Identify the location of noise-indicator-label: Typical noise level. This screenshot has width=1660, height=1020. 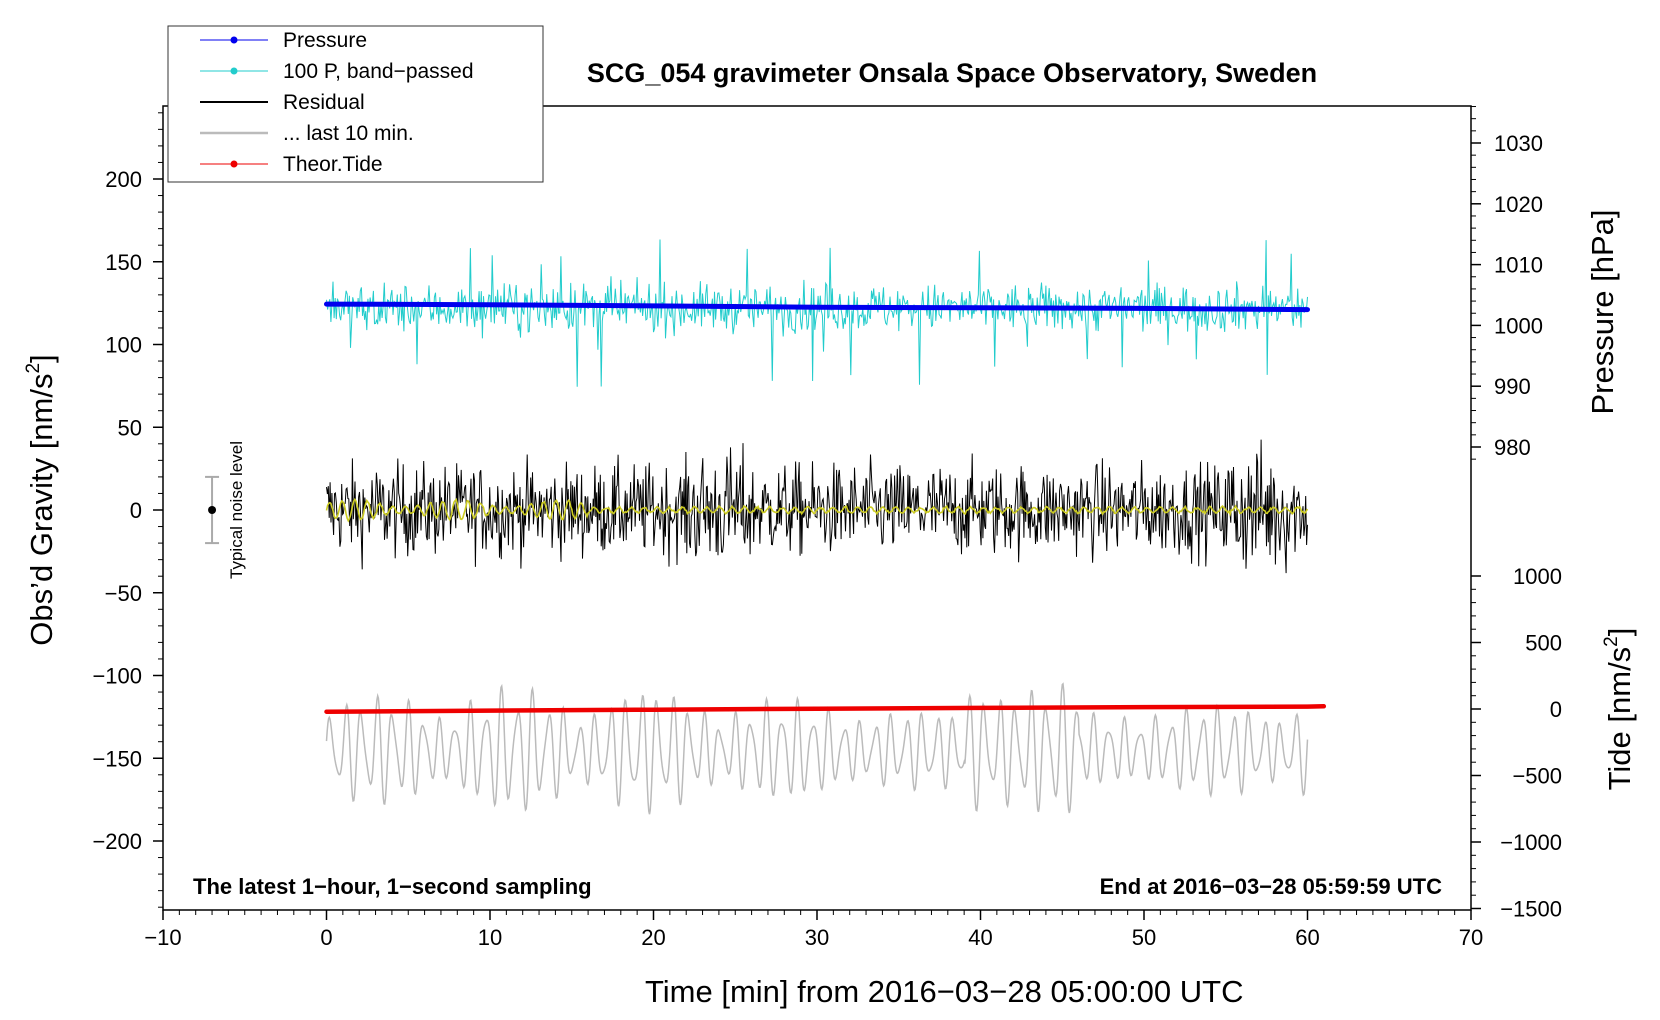
(236, 510).